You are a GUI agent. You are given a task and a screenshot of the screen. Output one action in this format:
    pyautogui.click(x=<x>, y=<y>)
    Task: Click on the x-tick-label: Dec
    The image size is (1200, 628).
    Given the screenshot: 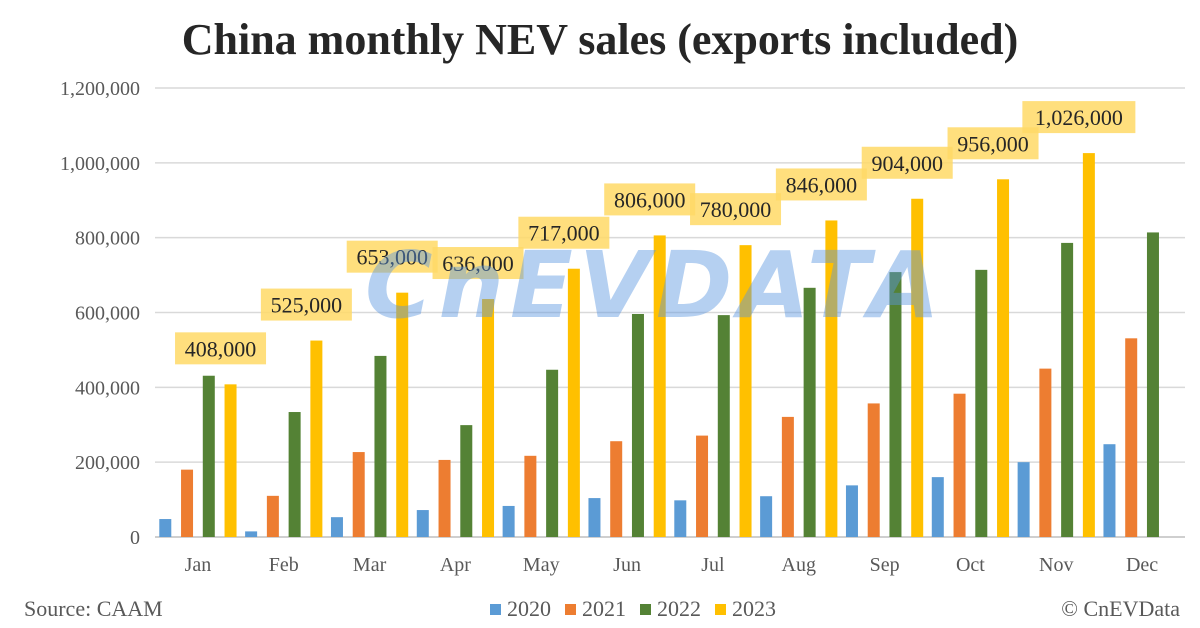 What is the action you would take?
    pyautogui.click(x=1142, y=565)
    